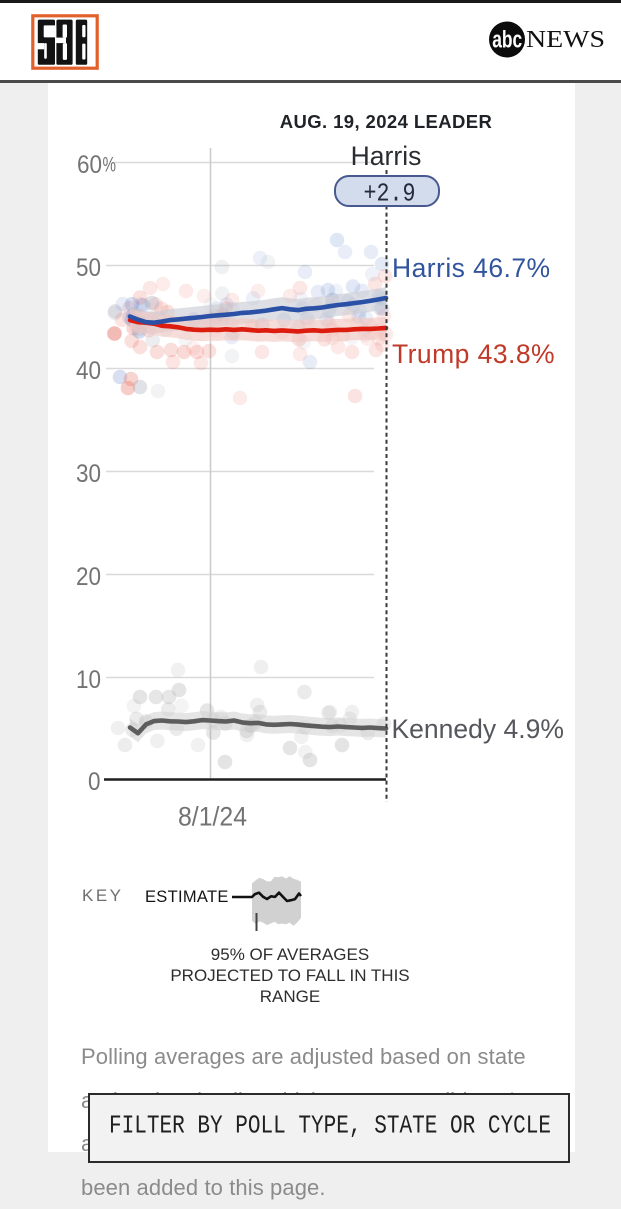 The height and width of the screenshot is (1209, 621). Describe the element at coordinates (565, 39) in the screenshot. I see `svg-text: NEWS` at that location.